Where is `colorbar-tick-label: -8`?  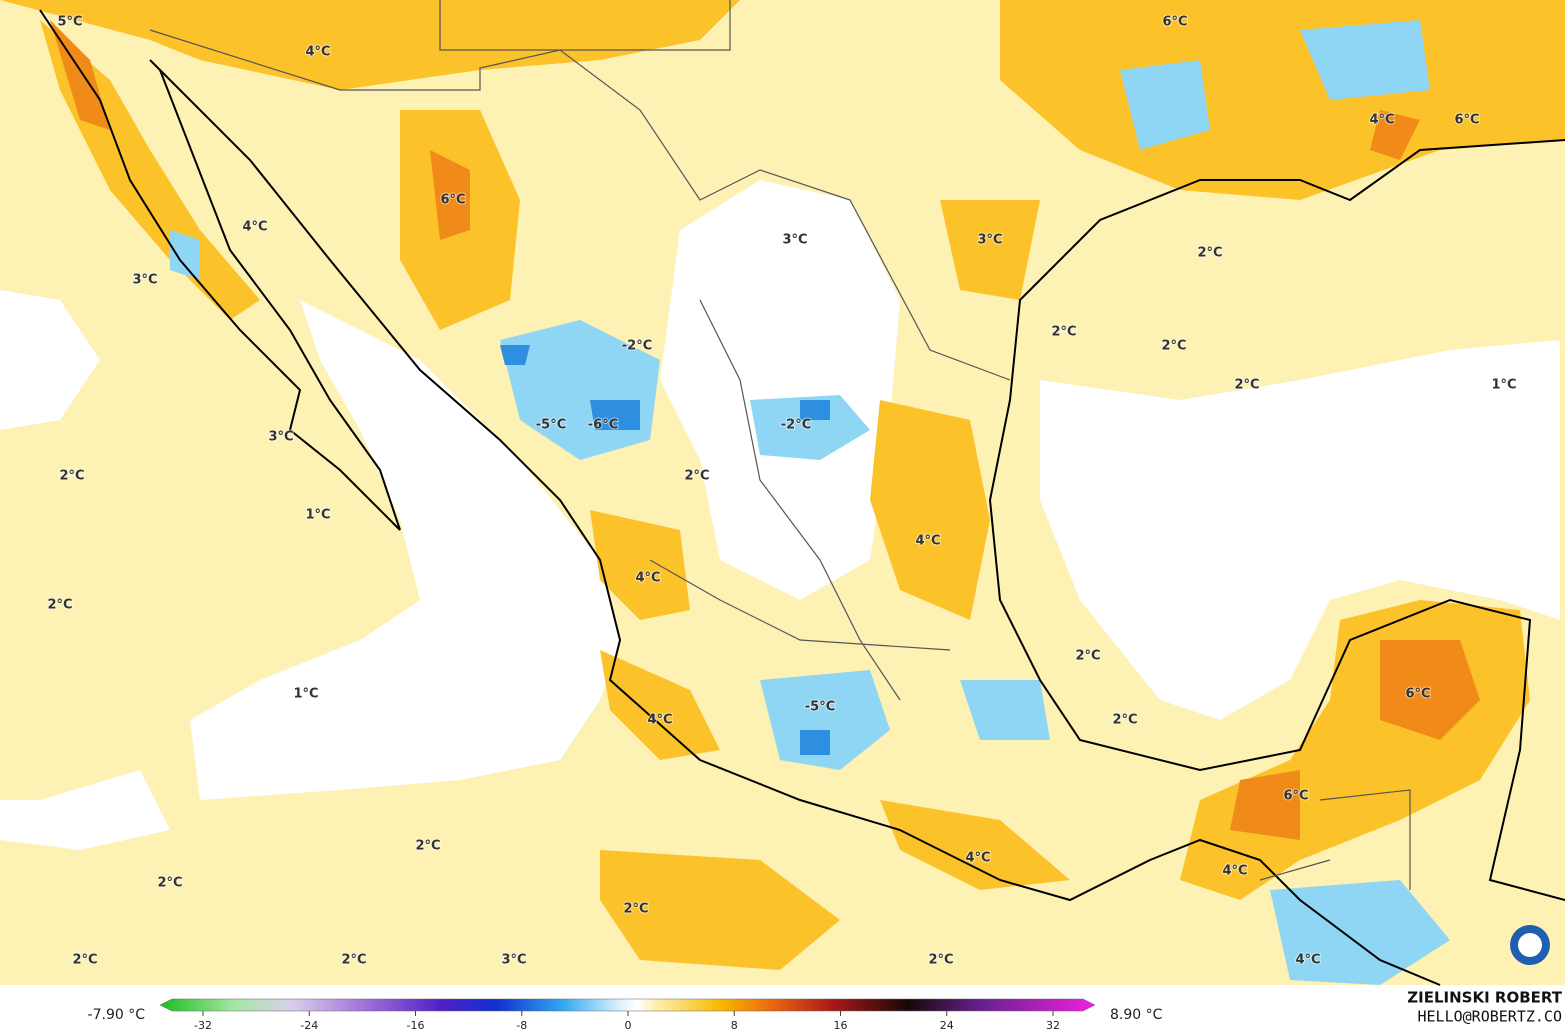 colorbar-tick-label: -8 is located at coordinates (521, 1025).